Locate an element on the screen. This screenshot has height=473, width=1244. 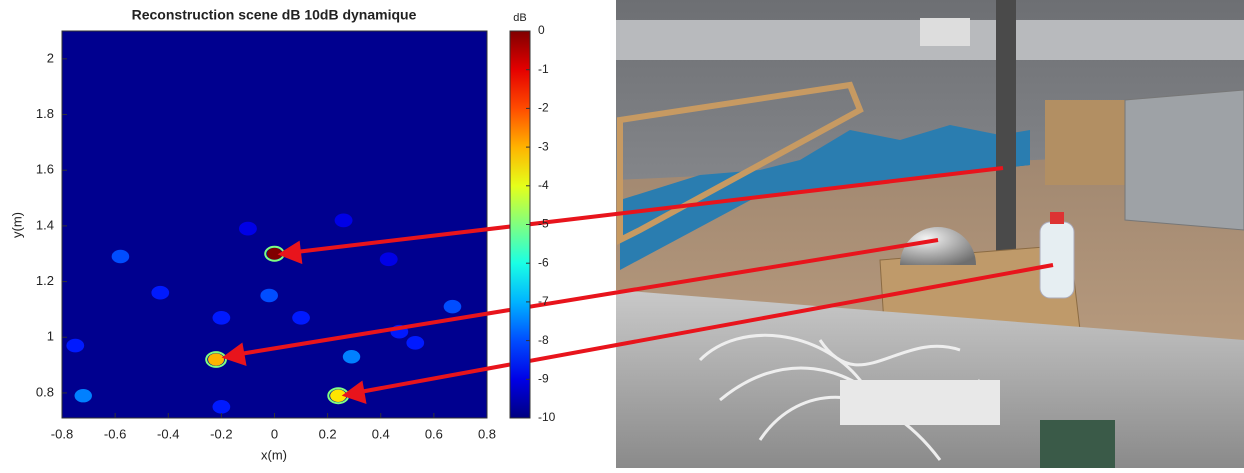
heat-spot-halo is located at coordinates (216, 359).